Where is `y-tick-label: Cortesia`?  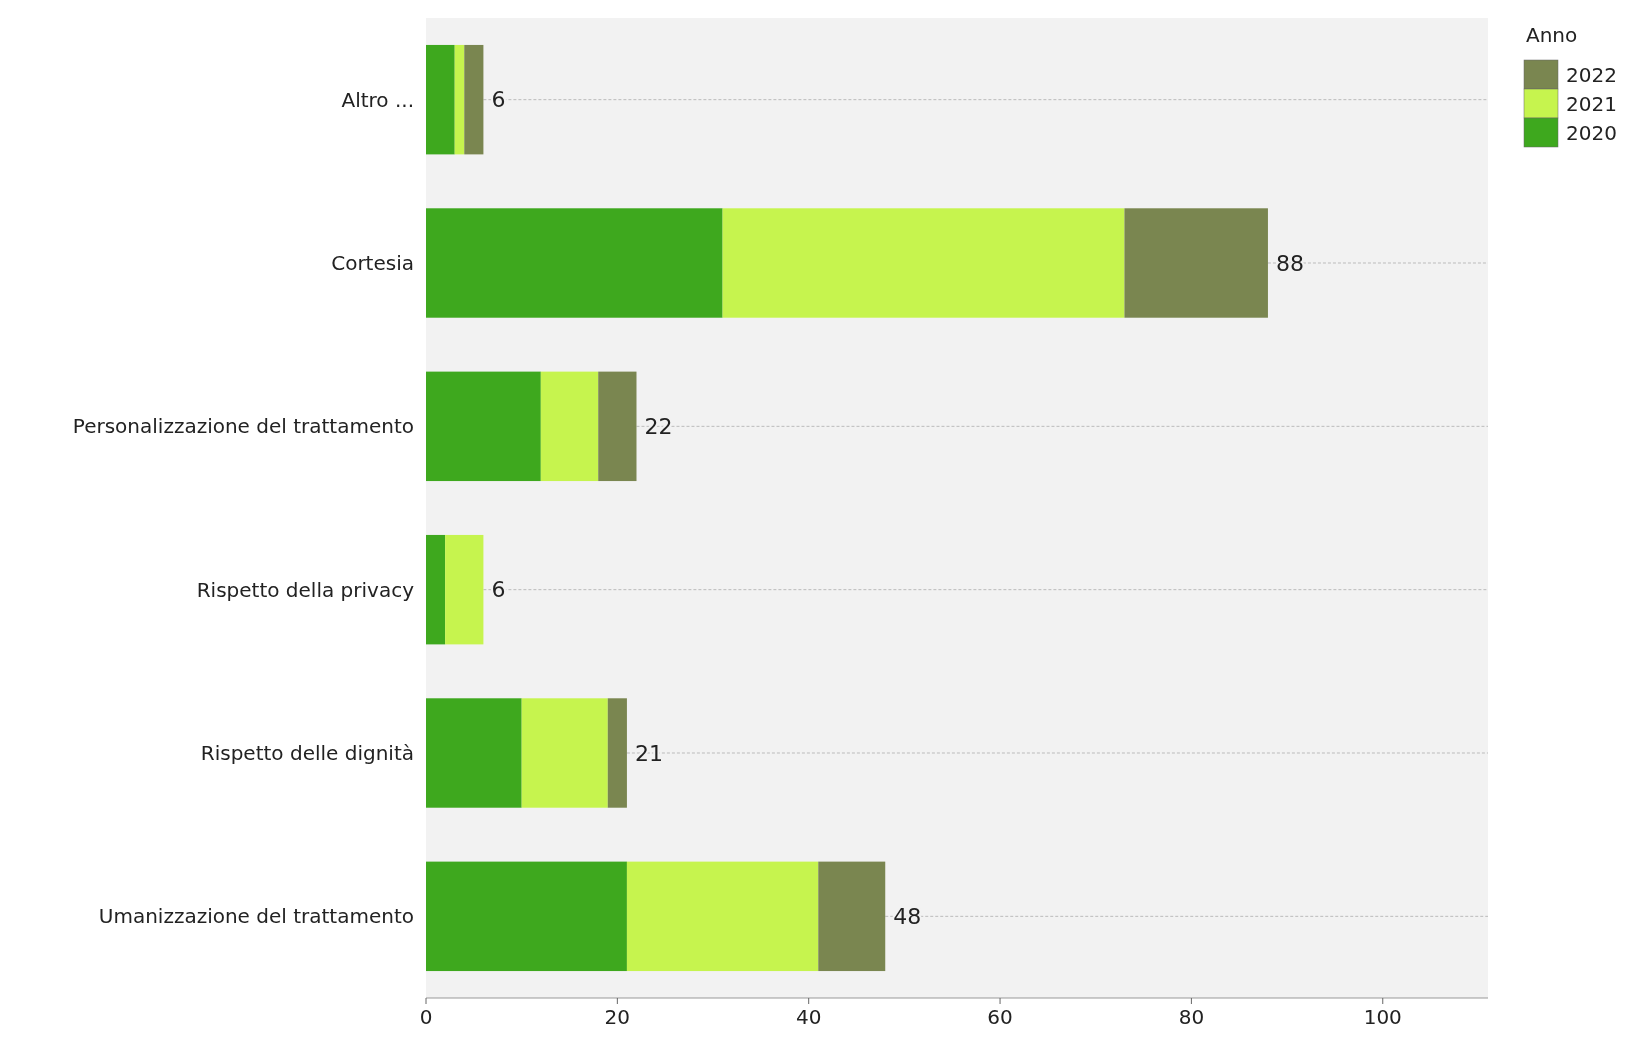 y-tick-label: Cortesia is located at coordinates (372, 263).